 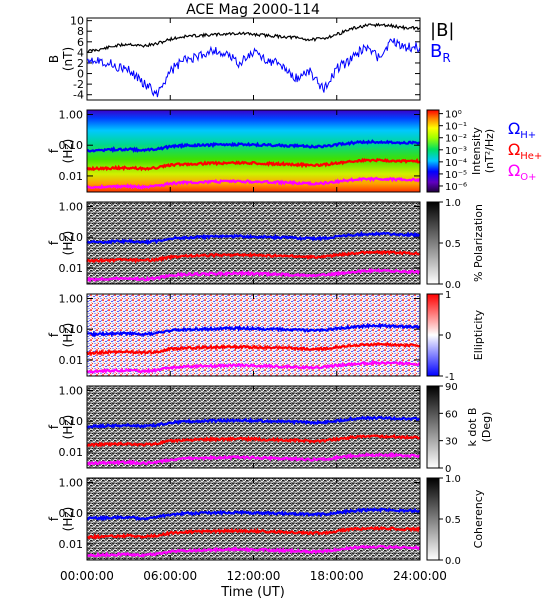 What do you see at coordinates (486, 427) in the screenshot?
I see `colorbar-kdotb-label-line2: (Deg)` at bounding box center [486, 427].